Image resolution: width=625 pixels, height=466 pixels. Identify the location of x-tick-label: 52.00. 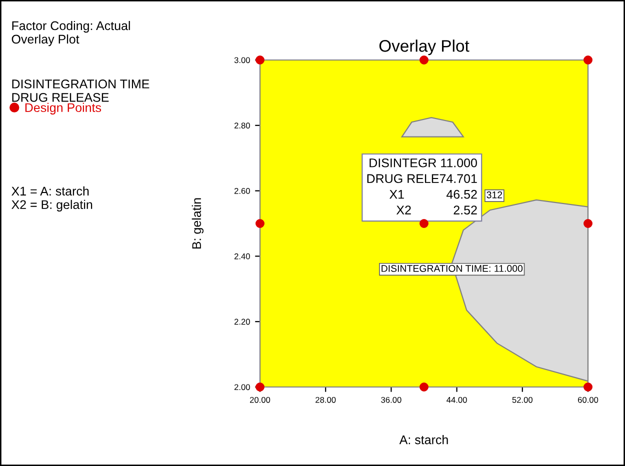
(522, 399).